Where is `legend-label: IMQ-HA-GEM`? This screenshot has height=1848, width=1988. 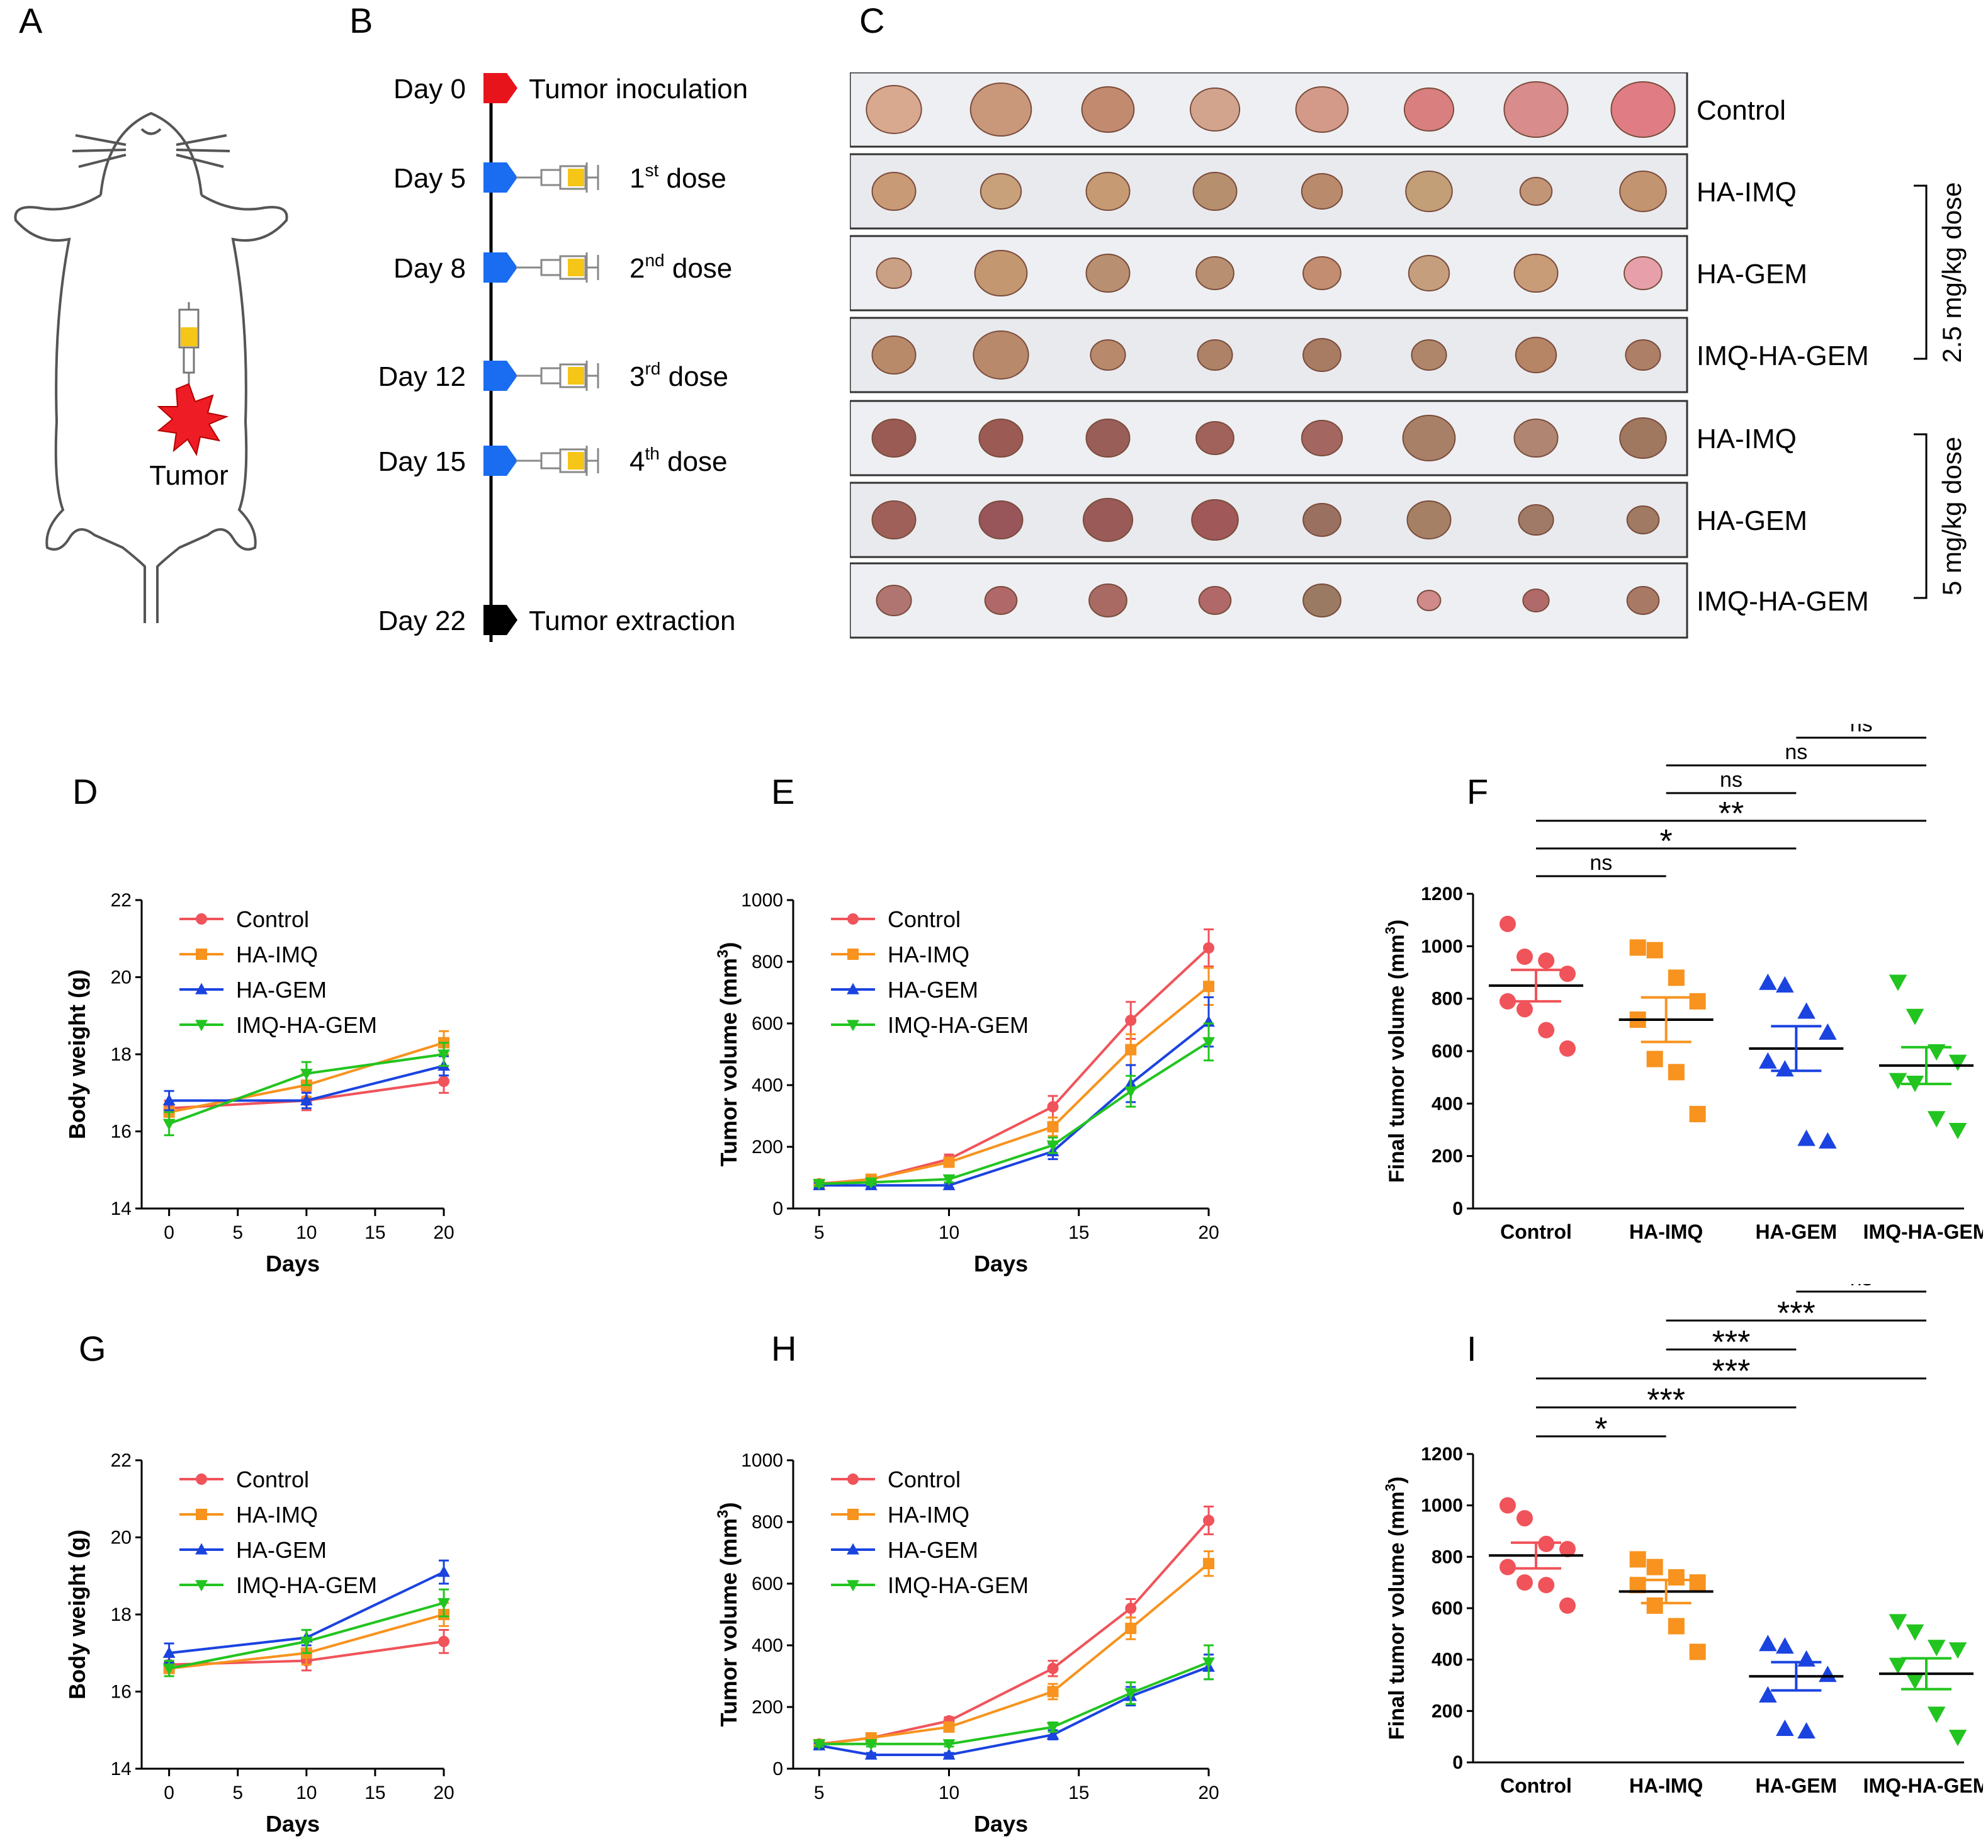
legend-label: IMQ-HA-GEM is located at coordinates (306, 1025).